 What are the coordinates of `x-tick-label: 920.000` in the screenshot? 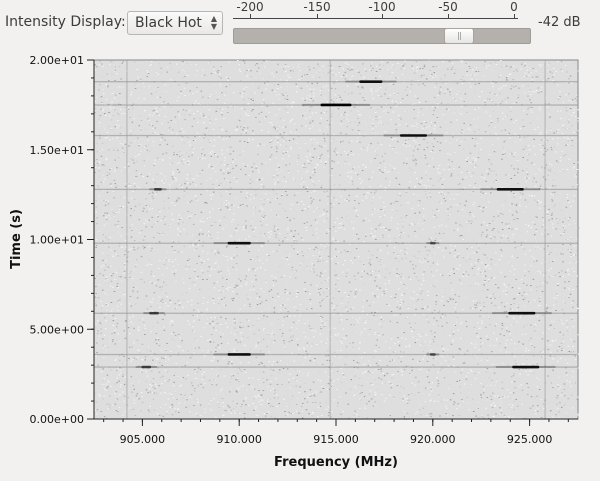 It's located at (433, 439).